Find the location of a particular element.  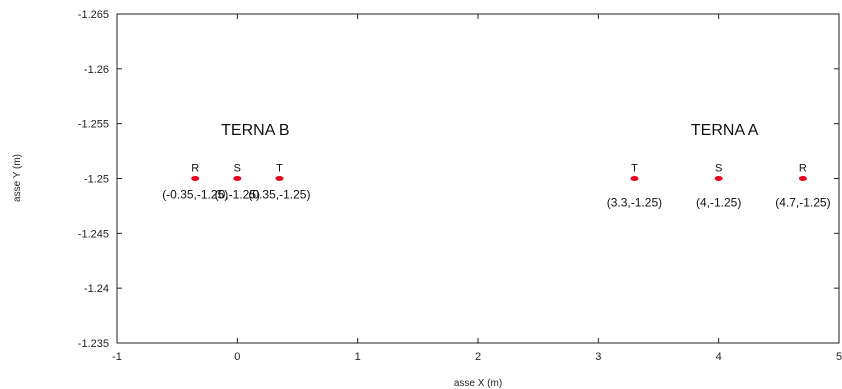

y-tick-label: -1.24 is located at coordinates (96, 289).